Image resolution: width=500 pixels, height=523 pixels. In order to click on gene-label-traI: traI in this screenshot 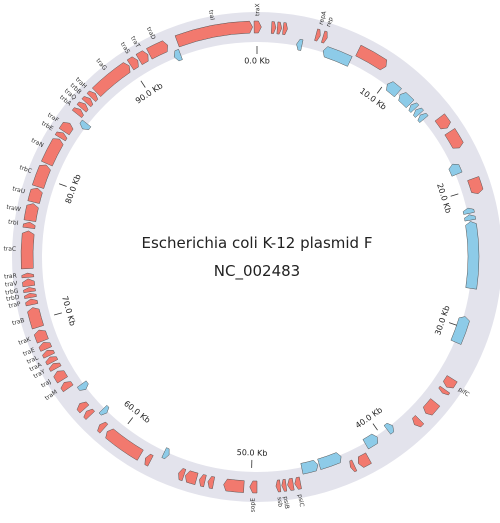, I will do `click(211, 15)`.